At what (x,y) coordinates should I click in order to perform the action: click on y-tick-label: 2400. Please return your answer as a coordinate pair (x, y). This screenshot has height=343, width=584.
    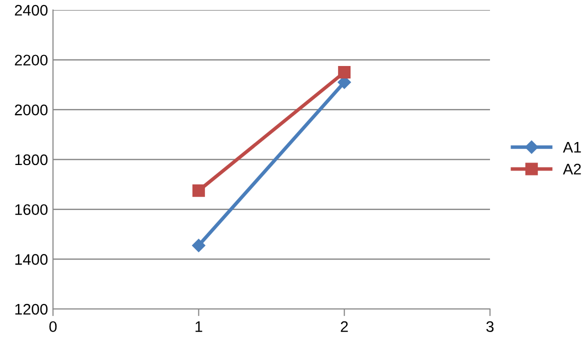
    Looking at the image, I should click on (31, 10).